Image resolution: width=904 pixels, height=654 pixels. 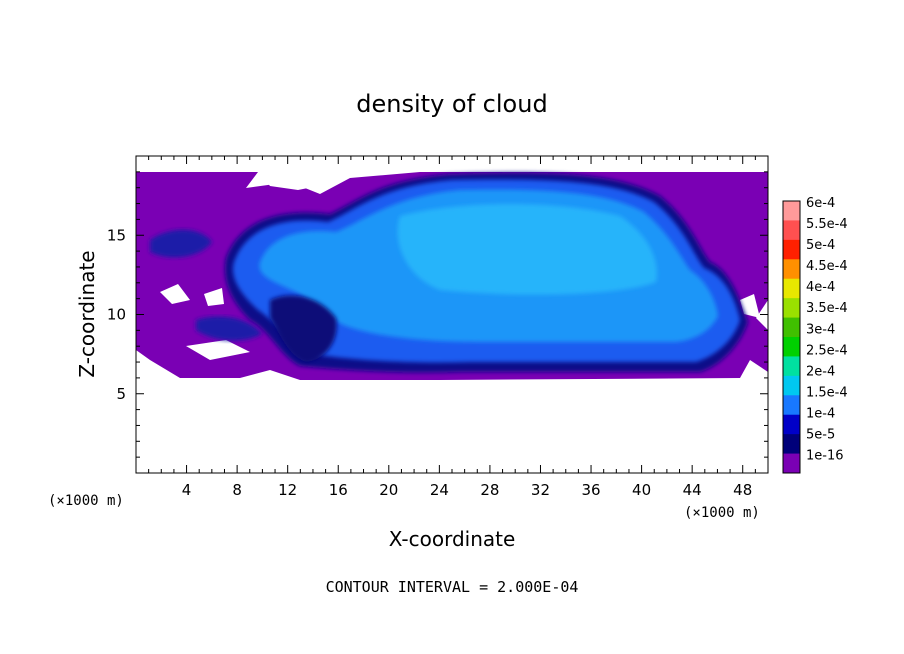 I want to click on colorbar-frame, so click(x=791, y=337).